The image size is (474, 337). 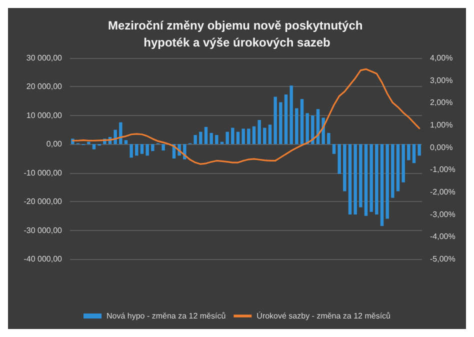 I want to click on y-tick-label: 0,00, so click(x=54, y=144).